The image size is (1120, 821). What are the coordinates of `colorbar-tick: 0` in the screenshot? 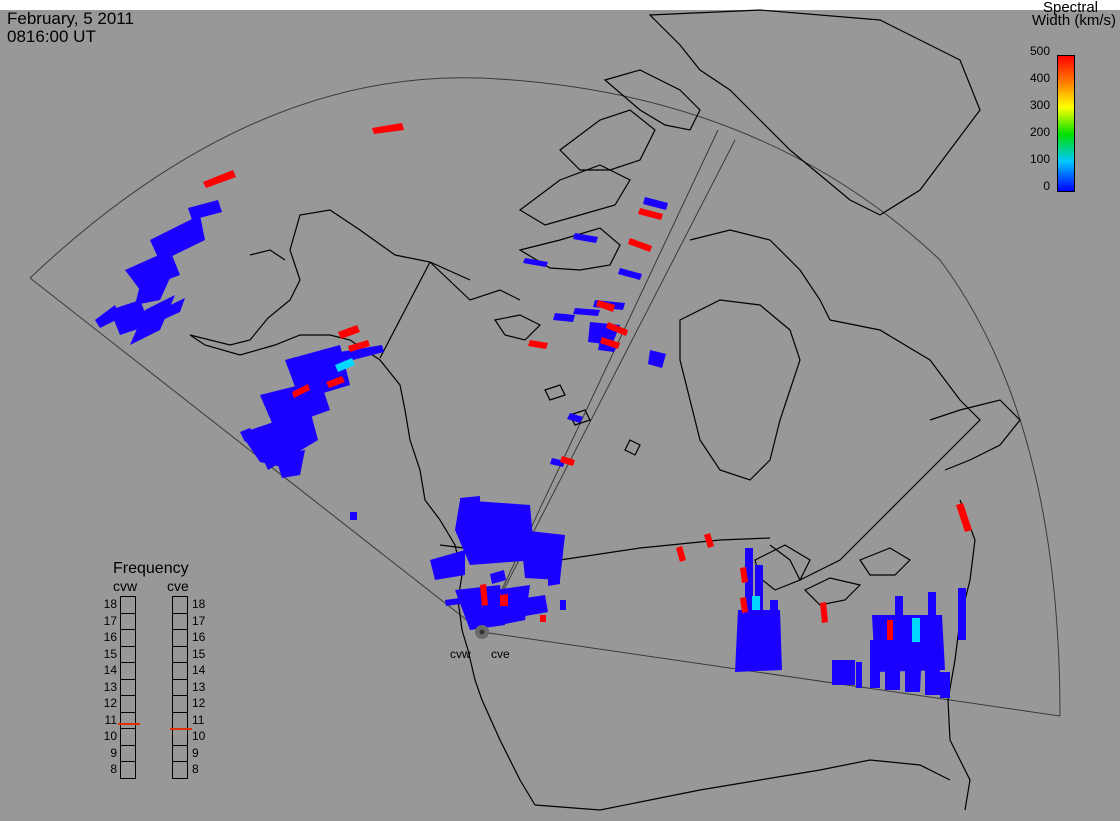 It's located at (1046, 186).